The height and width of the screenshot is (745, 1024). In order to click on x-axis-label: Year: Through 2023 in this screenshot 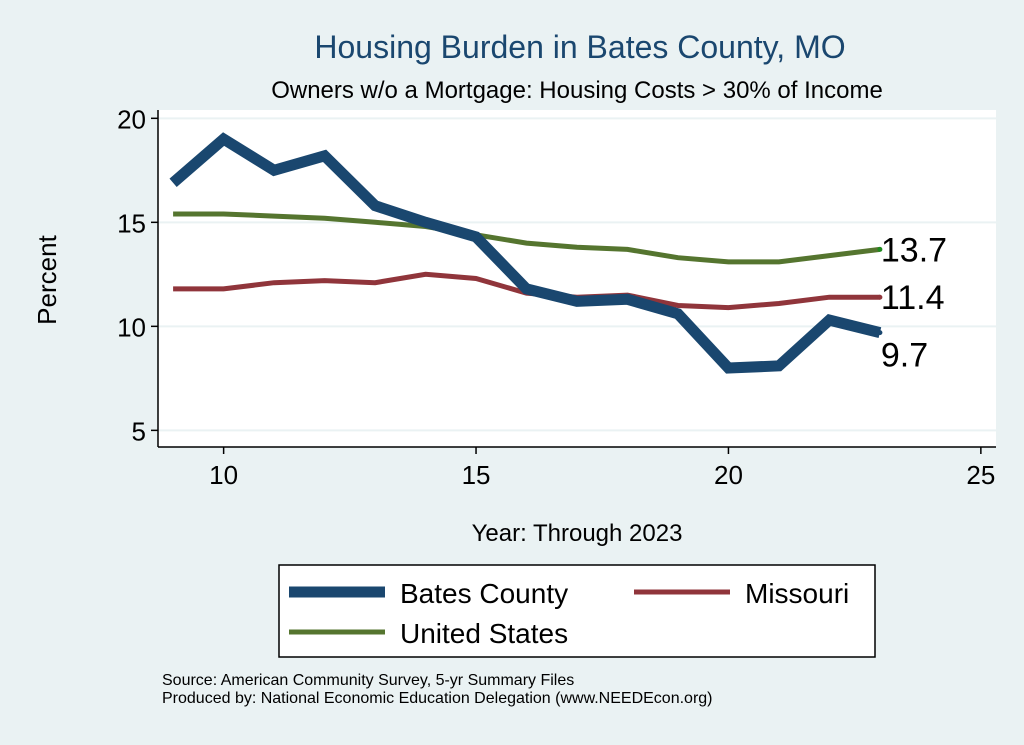, I will do `click(577, 533)`.